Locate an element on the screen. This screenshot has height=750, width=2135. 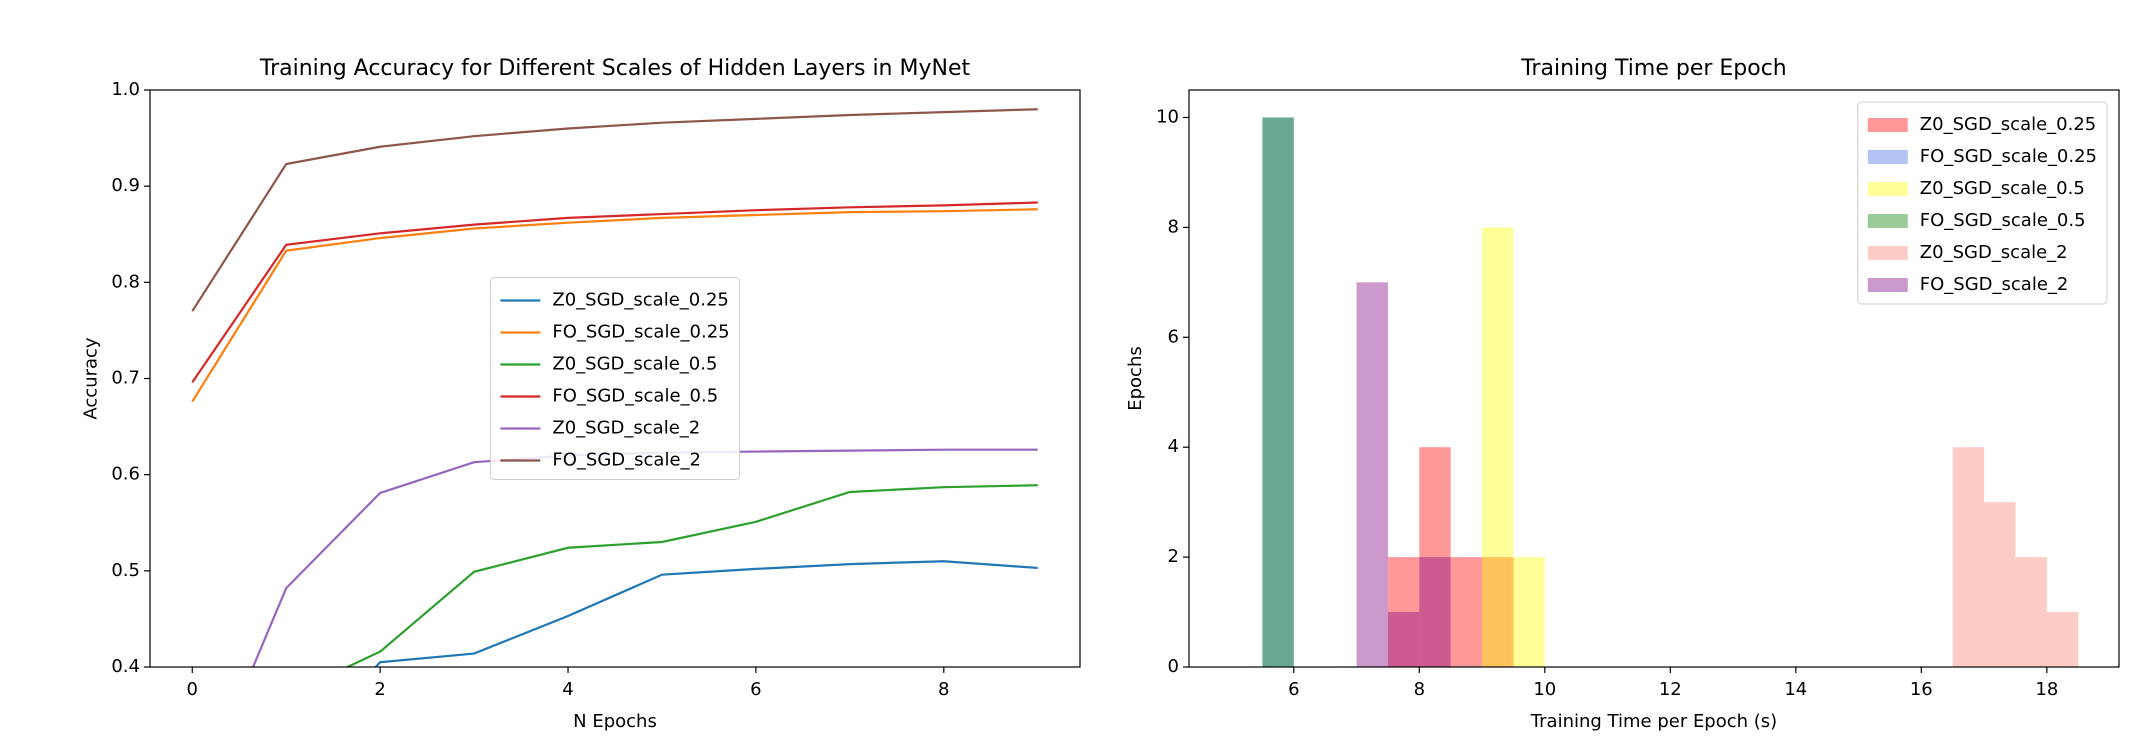
y-tick-label: 1.0 is located at coordinates (125, 89).